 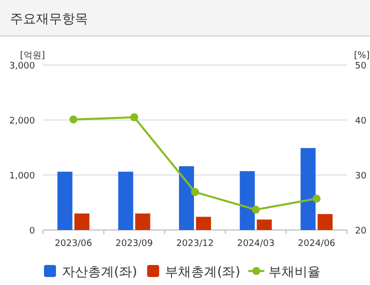 What do you see at coordinates (32, 231) in the screenshot?
I see `y-tick-label: 0` at bounding box center [32, 231].